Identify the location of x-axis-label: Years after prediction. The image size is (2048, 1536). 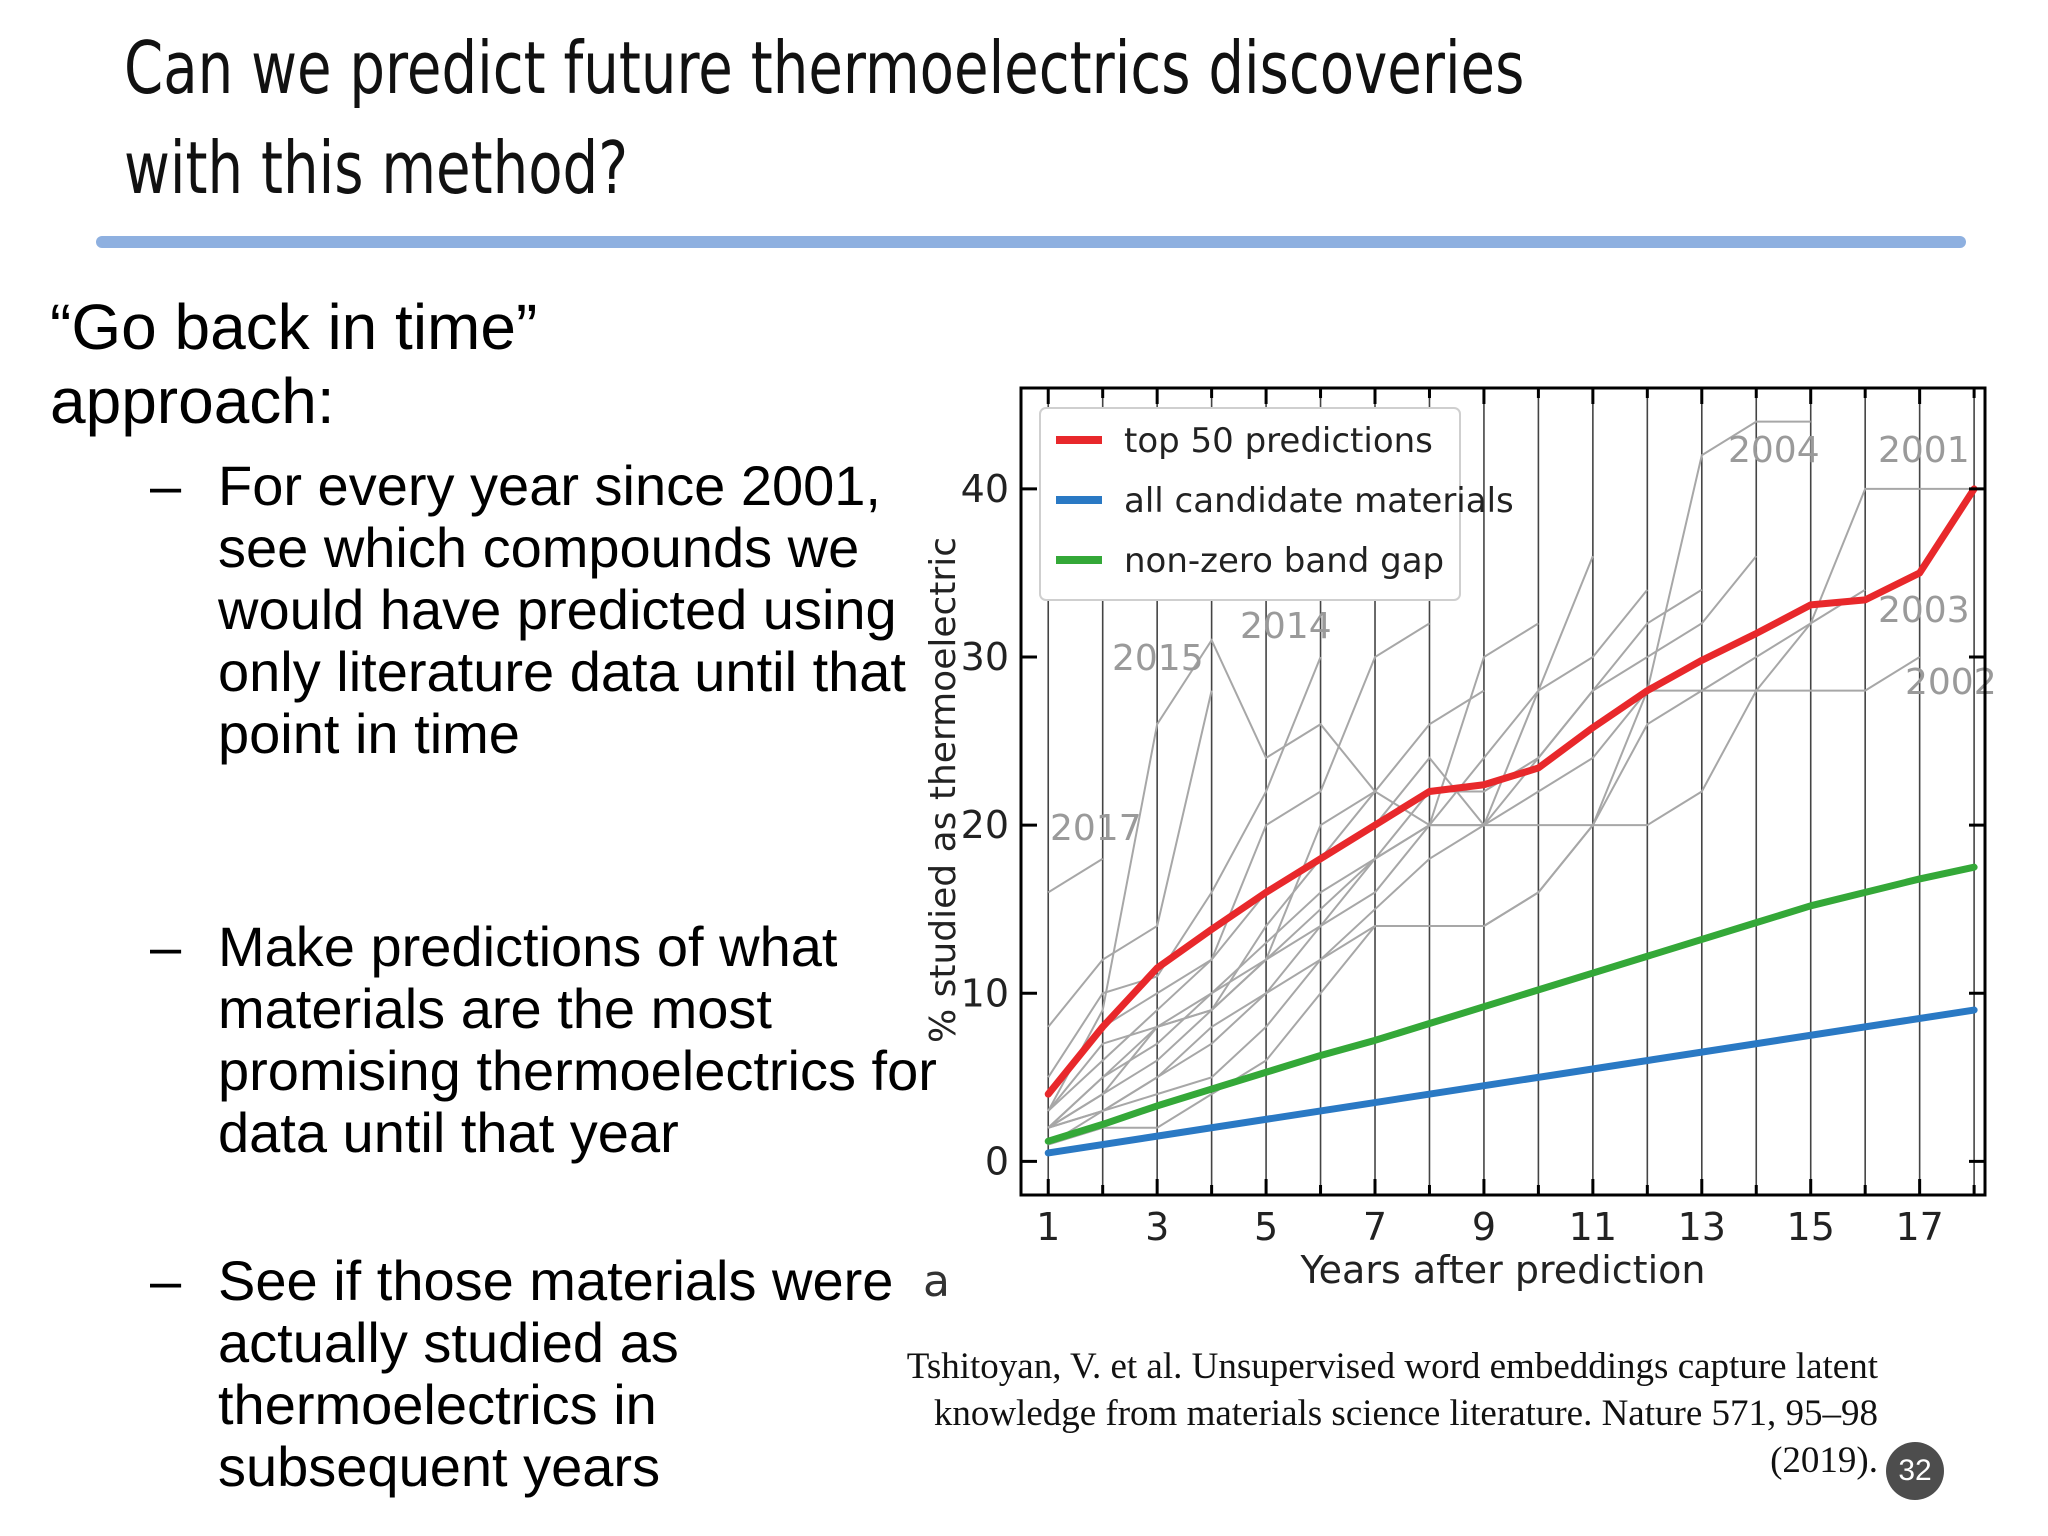
(1503, 1270).